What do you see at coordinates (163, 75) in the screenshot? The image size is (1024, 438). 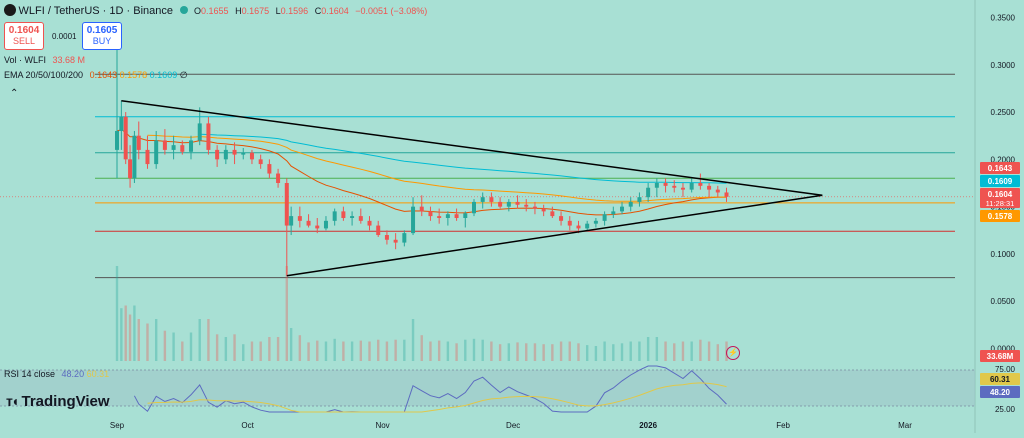 I see `ema100-value: 0.1609` at bounding box center [163, 75].